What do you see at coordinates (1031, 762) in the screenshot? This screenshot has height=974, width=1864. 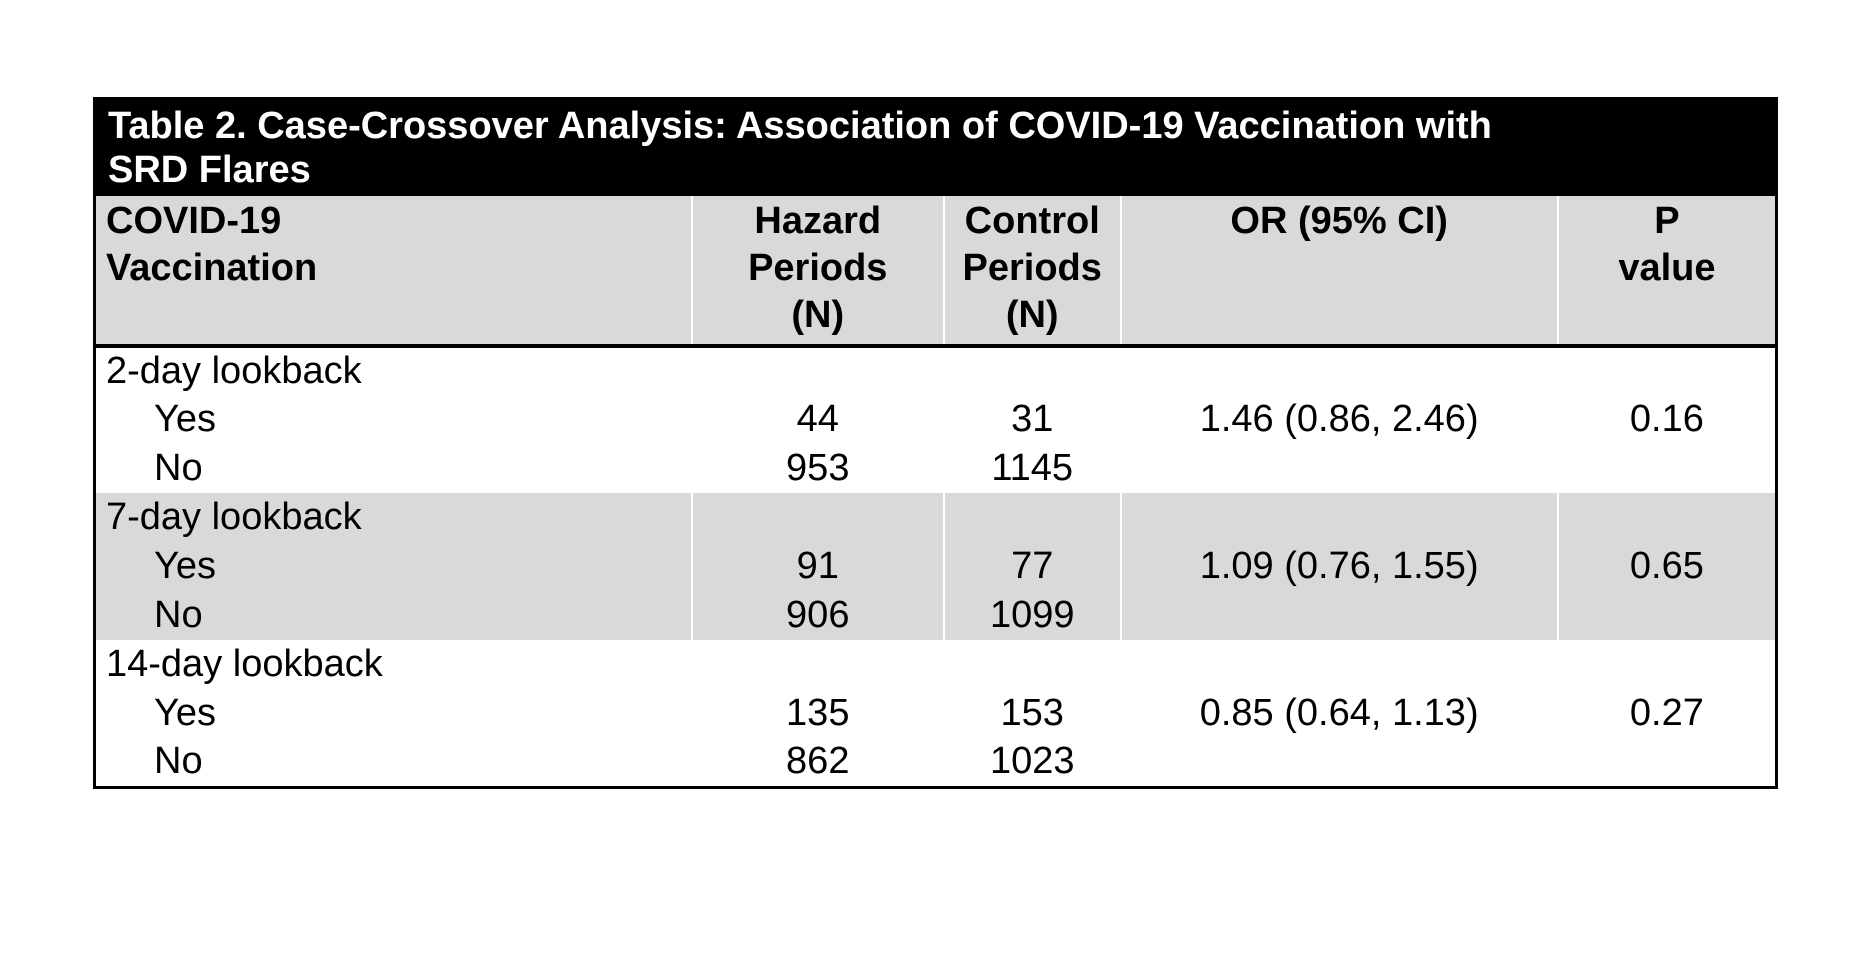 I see `control-cell: 1023` at bounding box center [1031, 762].